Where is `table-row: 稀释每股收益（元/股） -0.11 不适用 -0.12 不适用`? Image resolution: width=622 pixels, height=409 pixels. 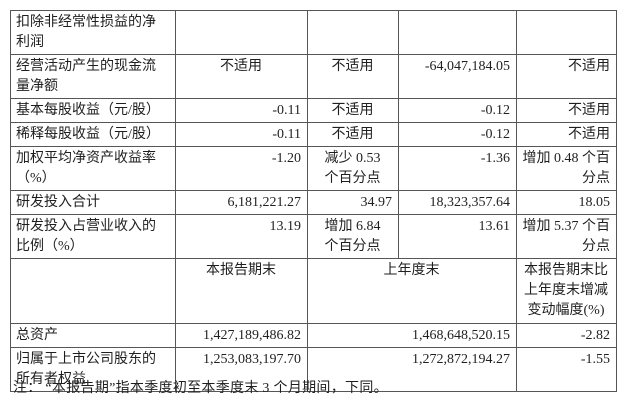 table-row: 稀释每股收益（元/股） -0.11 不适用 -0.12 不适用 is located at coordinates (313, 134).